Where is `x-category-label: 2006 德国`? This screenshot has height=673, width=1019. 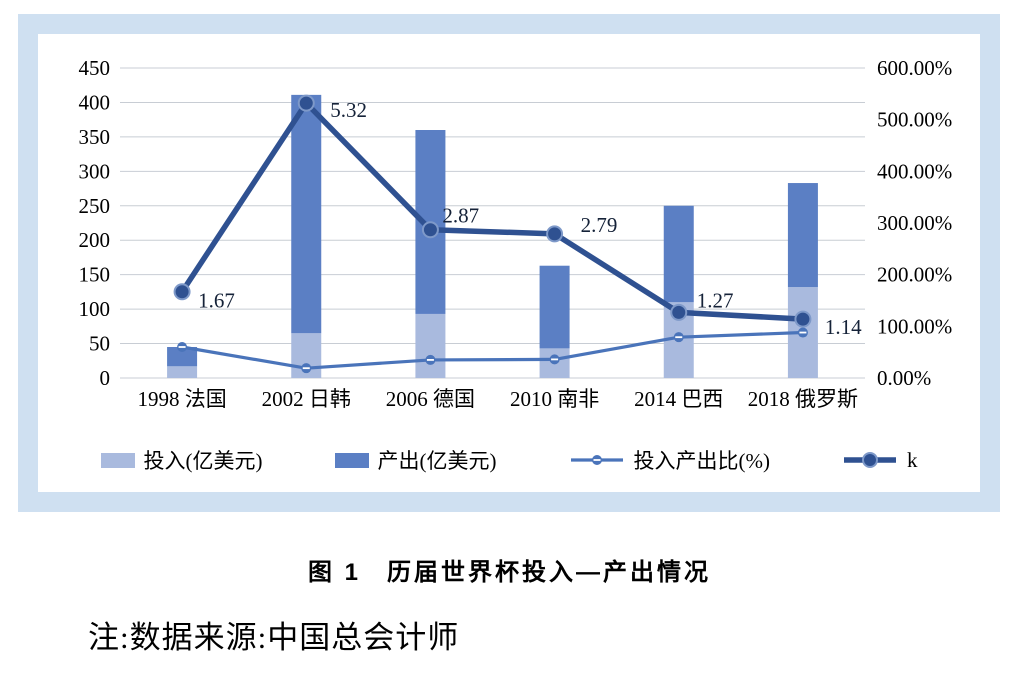
x-category-label: 2006 德国 is located at coordinates (430, 399).